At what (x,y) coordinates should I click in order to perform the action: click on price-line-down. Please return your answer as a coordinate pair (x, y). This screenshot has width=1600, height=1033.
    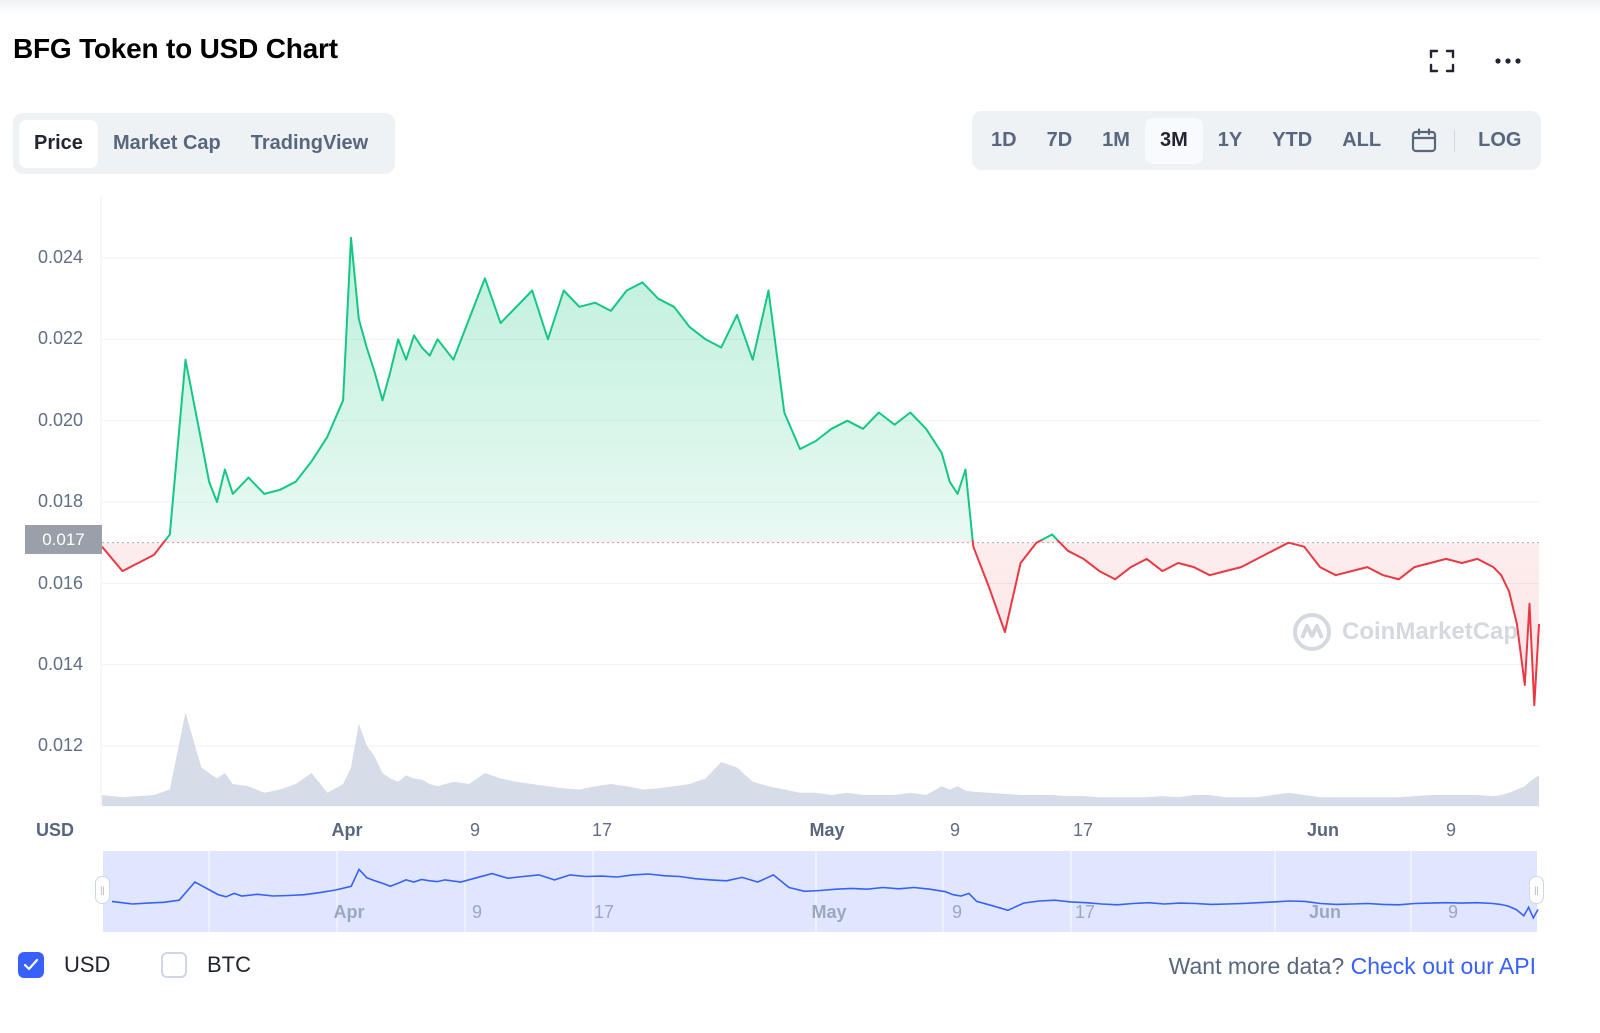
    Looking at the image, I should click on (820, 623).